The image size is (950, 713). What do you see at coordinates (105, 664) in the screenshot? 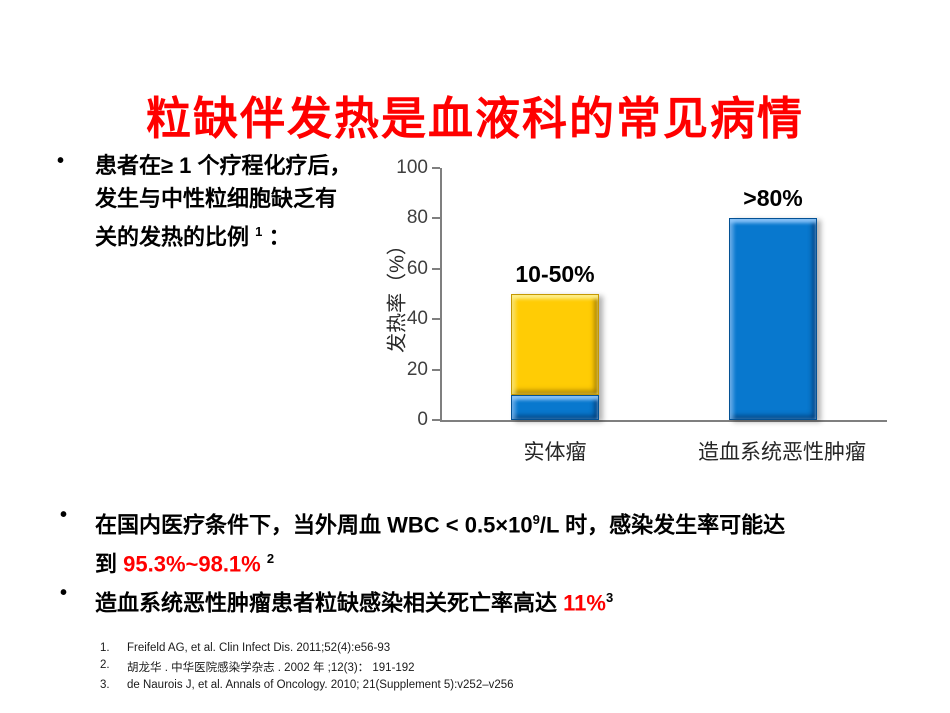
I see `reference-number: 2.` at bounding box center [105, 664].